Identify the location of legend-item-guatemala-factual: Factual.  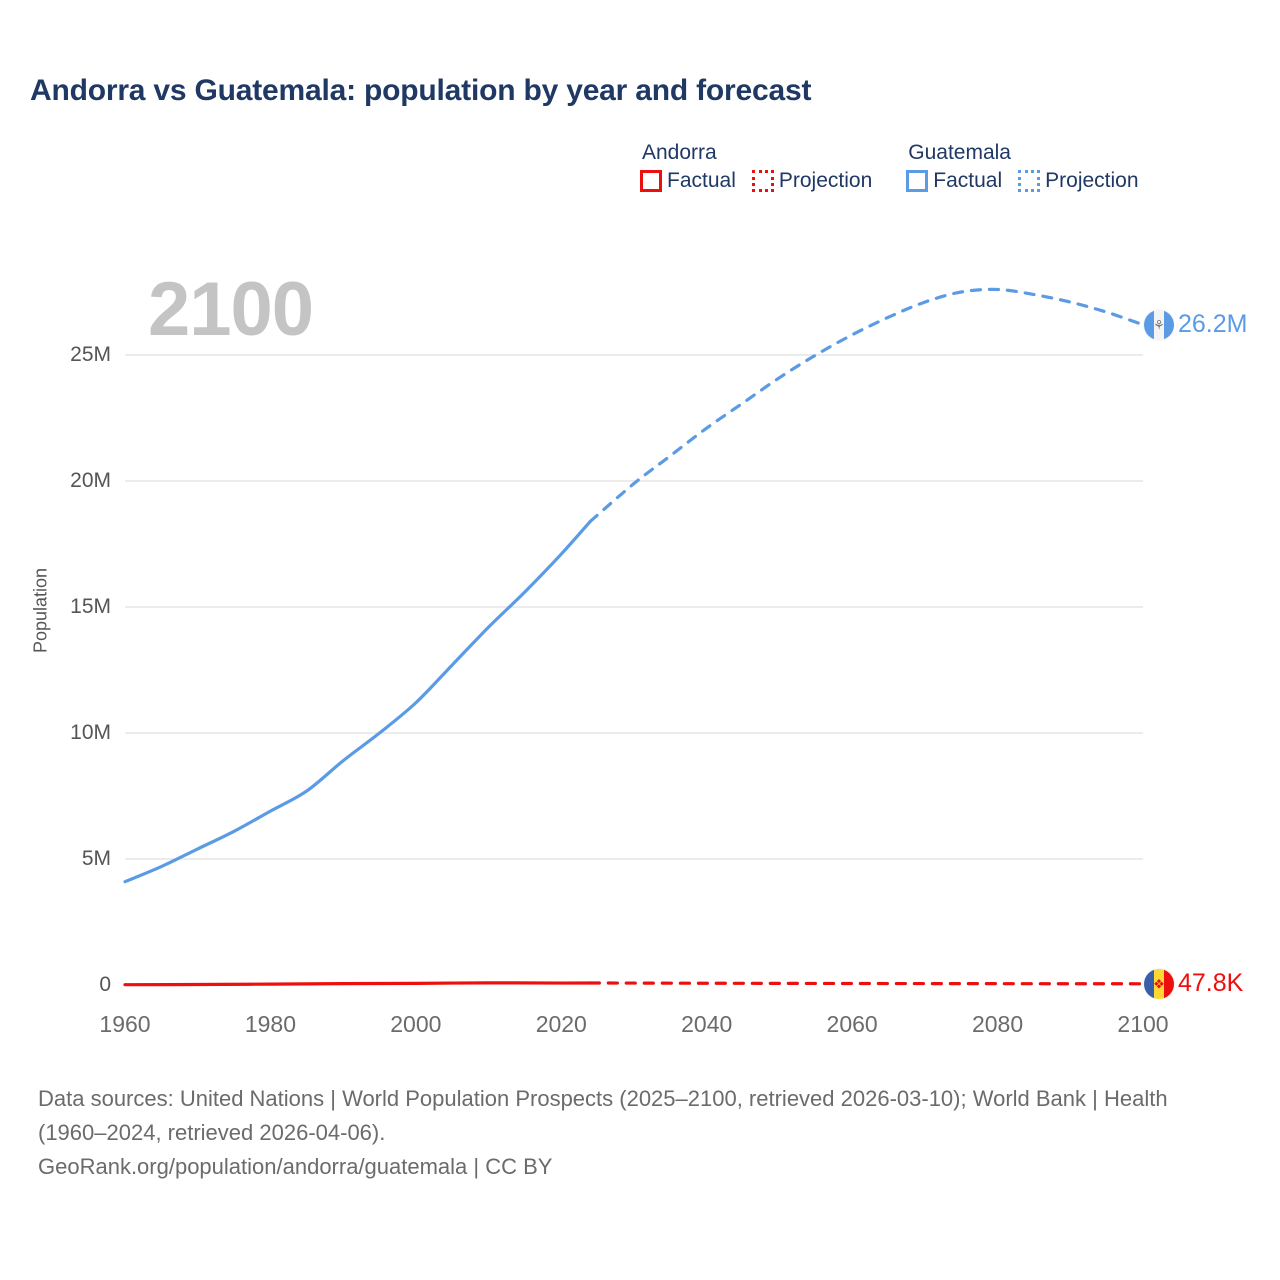
(954, 181).